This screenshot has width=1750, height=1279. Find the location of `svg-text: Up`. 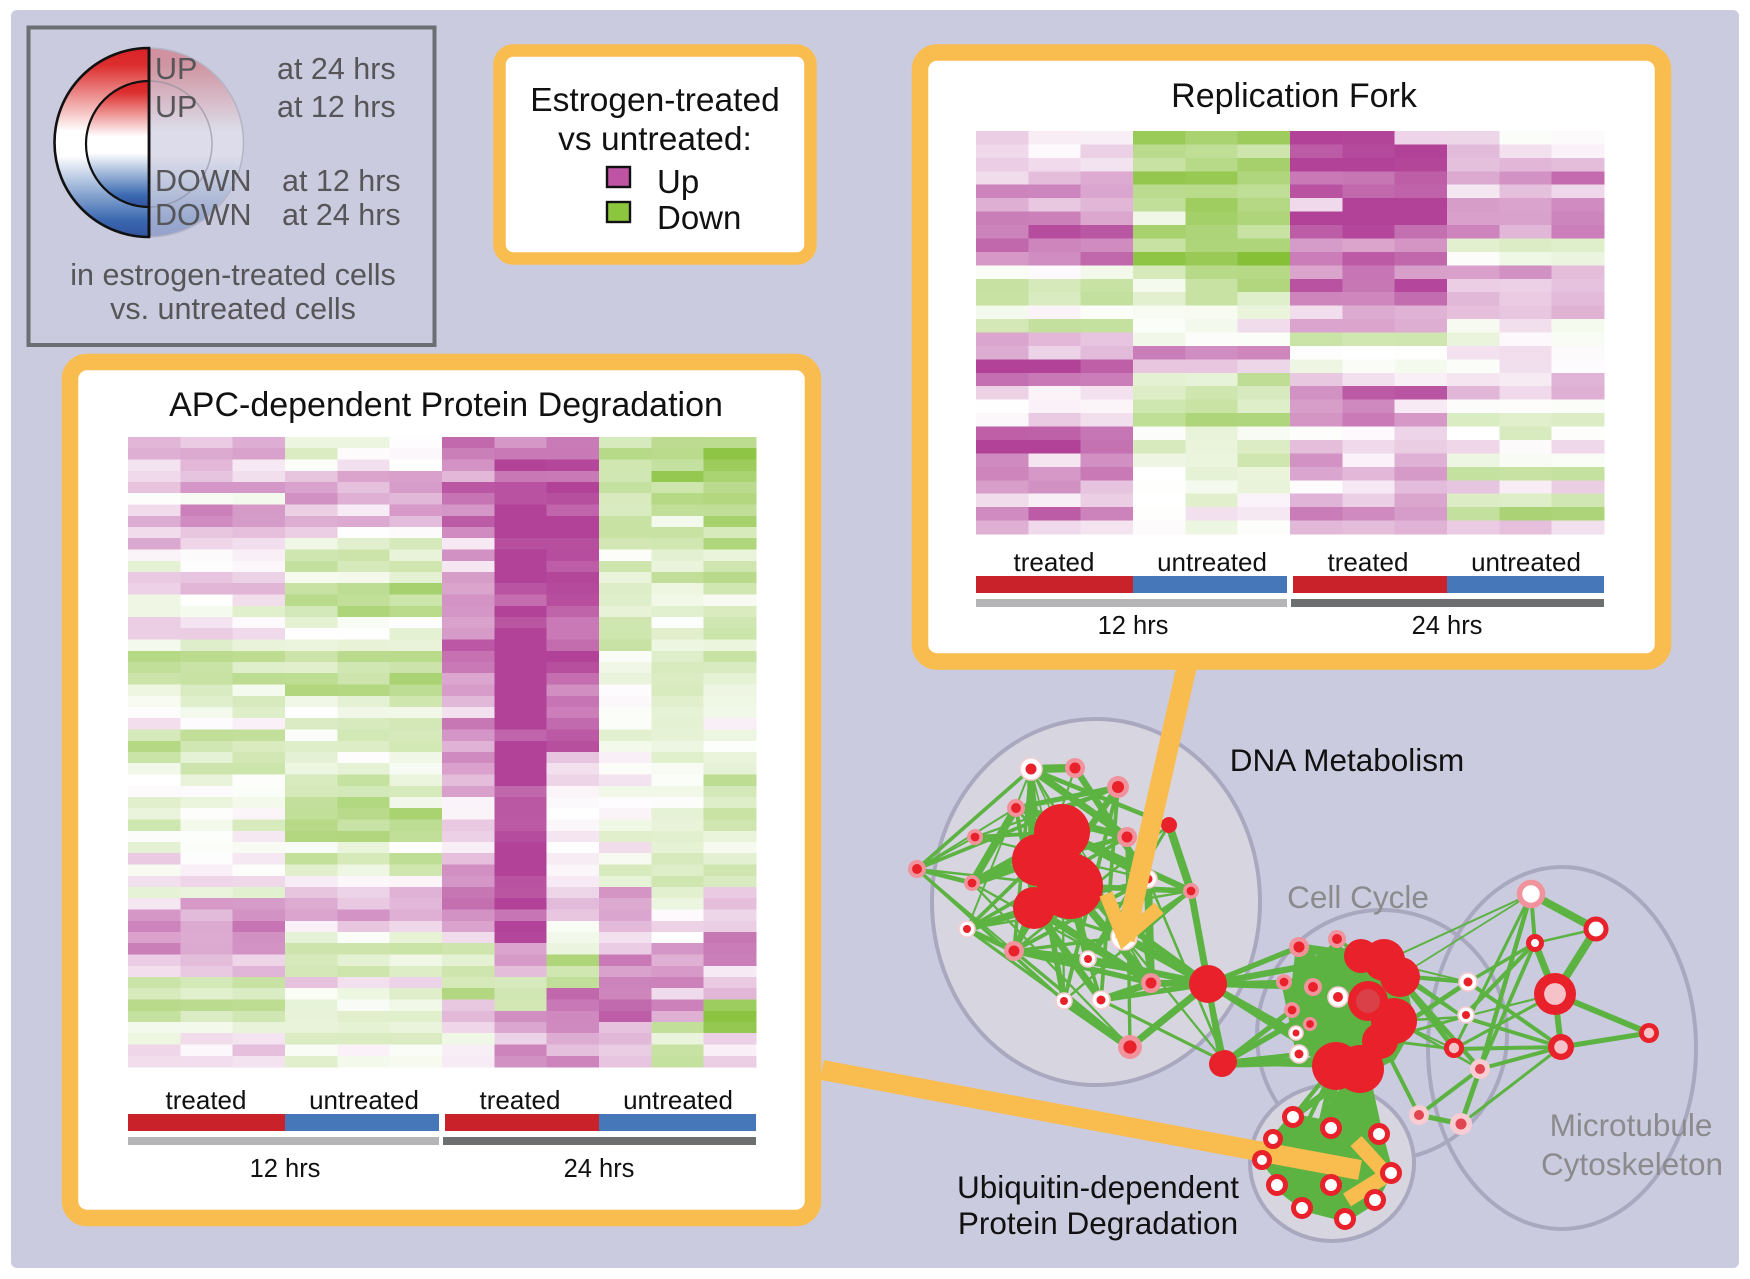

svg-text: Up is located at coordinates (678, 181).